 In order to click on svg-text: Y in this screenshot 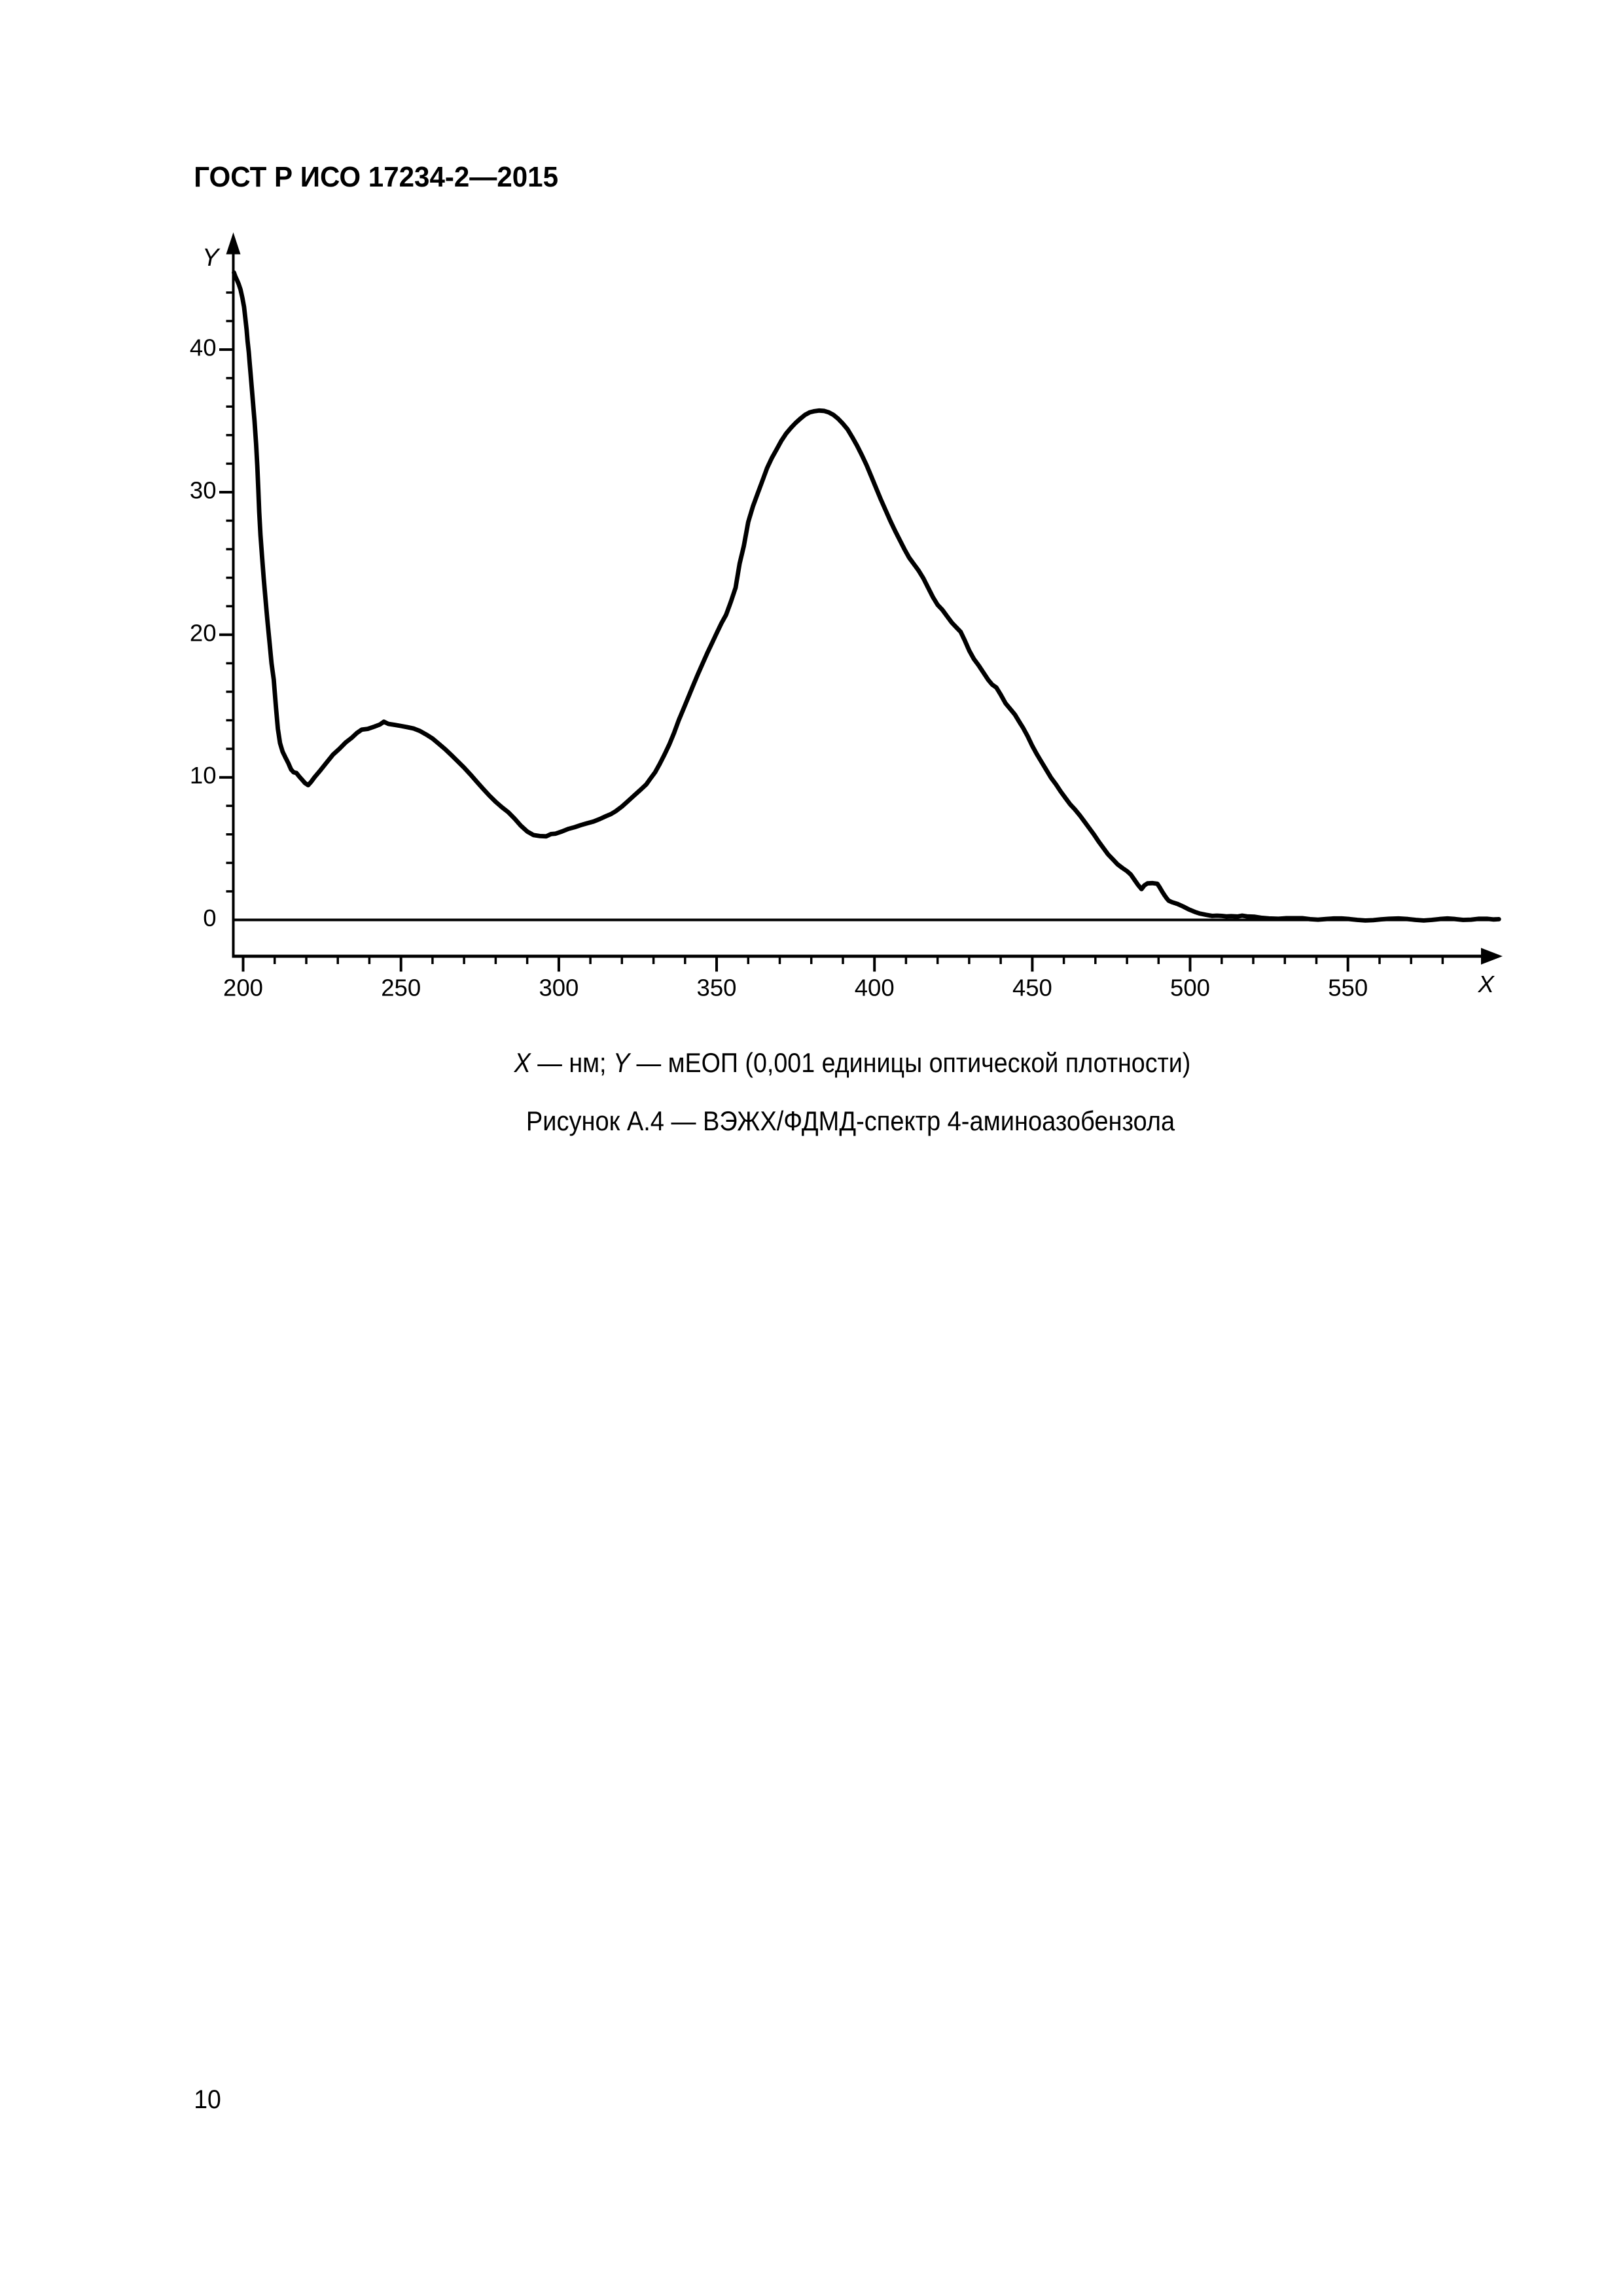, I will do `click(211, 258)`.